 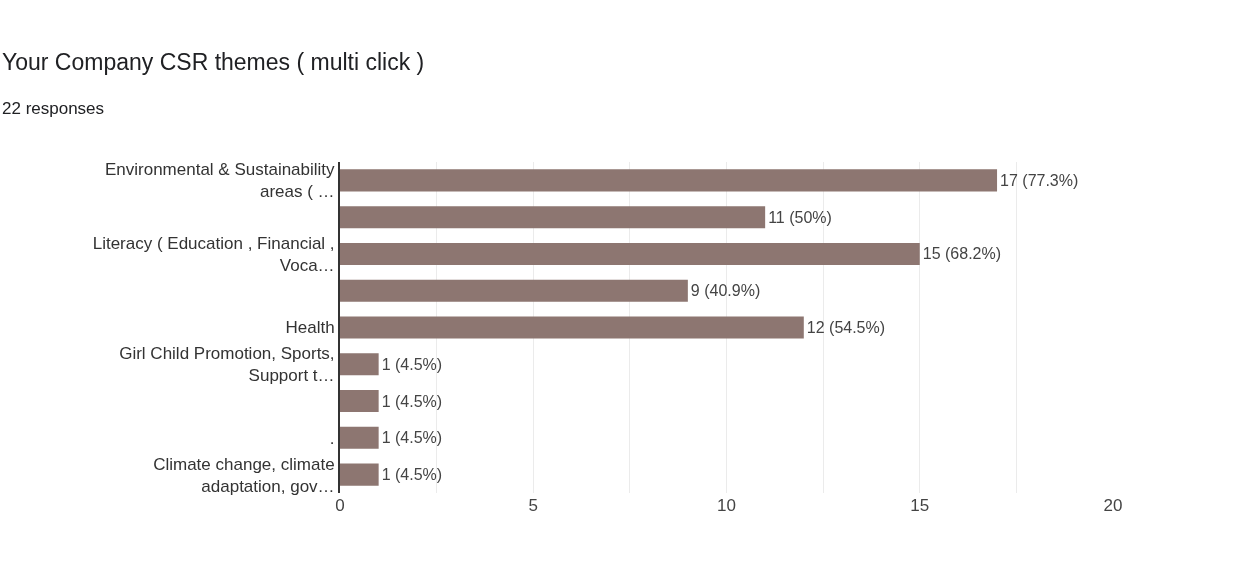 What do you see at coordinates (920, 505) in the screenshot?
I see `x-tick-label: 15` at bounding box center [920, 505].